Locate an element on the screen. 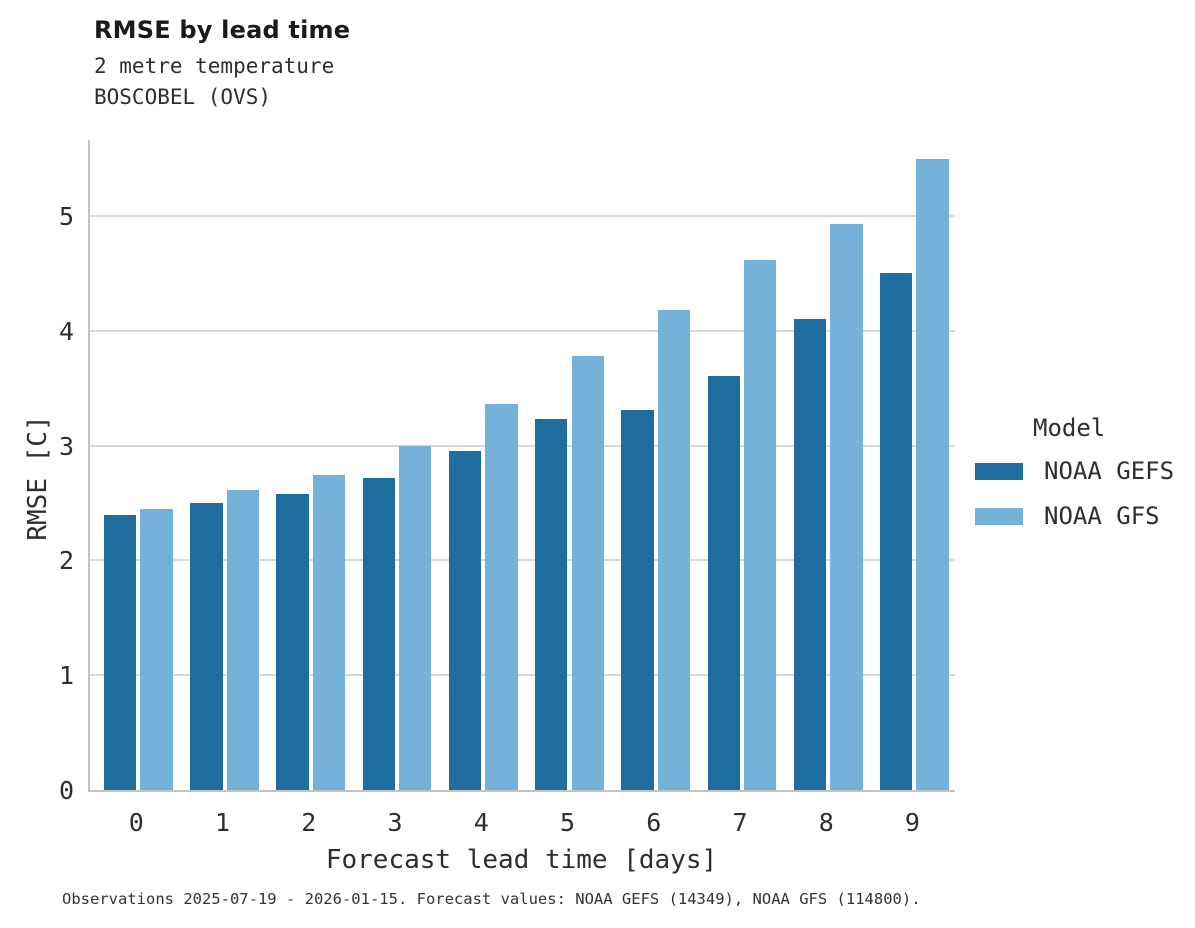 The image size is (1195, 928). x-tick-5: 5 is located at coordinates (567, 822).